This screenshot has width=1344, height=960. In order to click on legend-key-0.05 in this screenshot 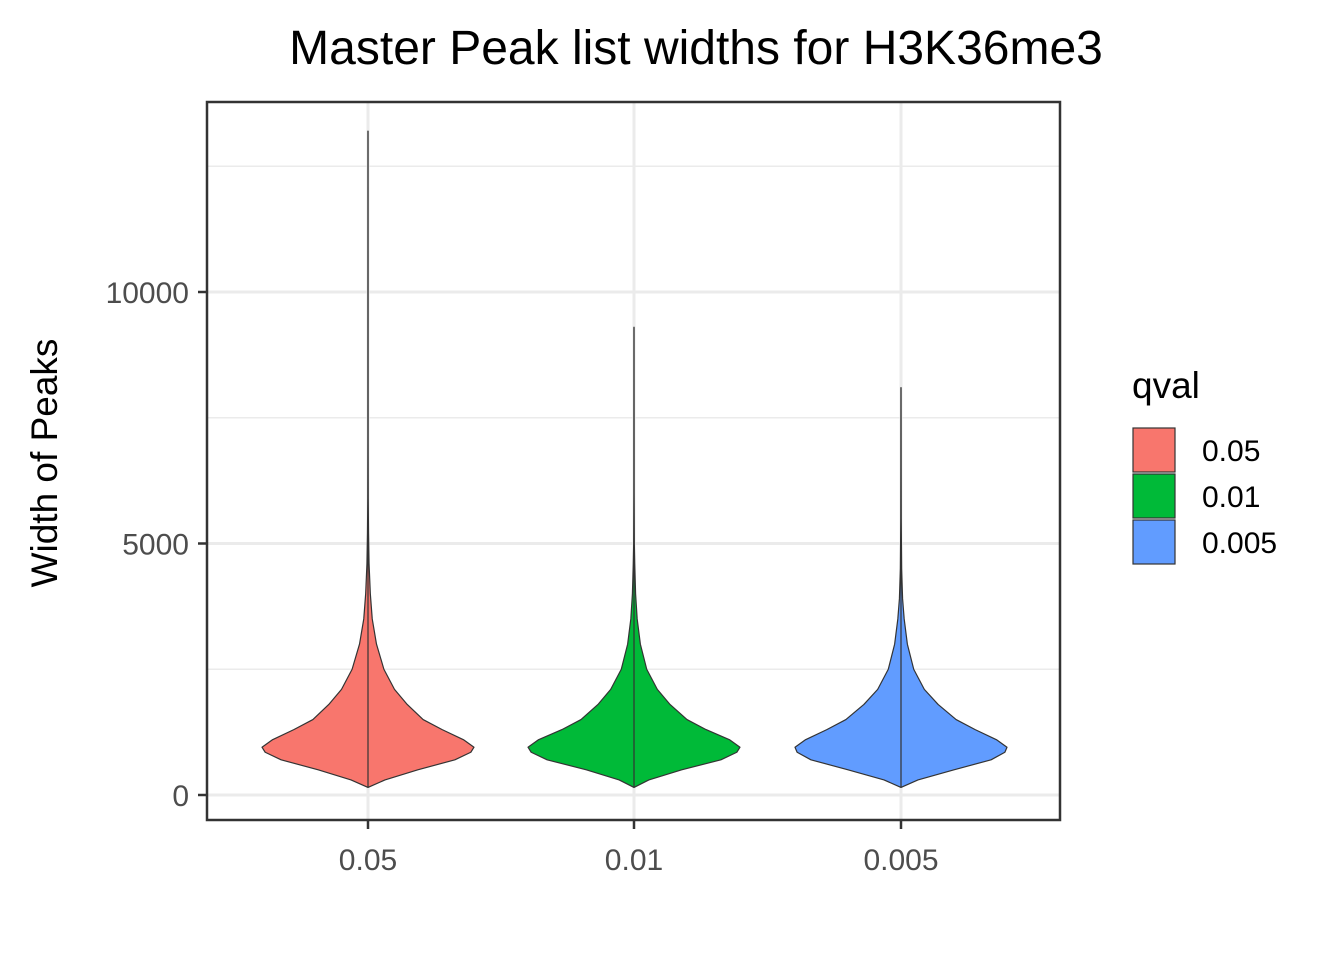, I will do `click(1154, 450)`.